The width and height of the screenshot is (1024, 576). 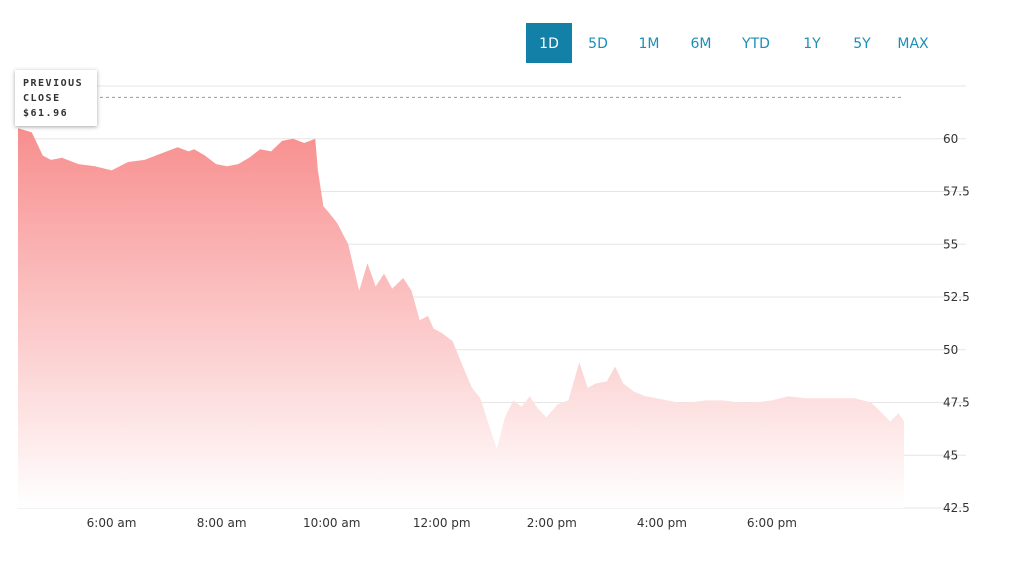 What do you see at coordinates (956, 403) in the screenshot?
I see `y-tick-label: 47.5` at bounding box center [956, 403].